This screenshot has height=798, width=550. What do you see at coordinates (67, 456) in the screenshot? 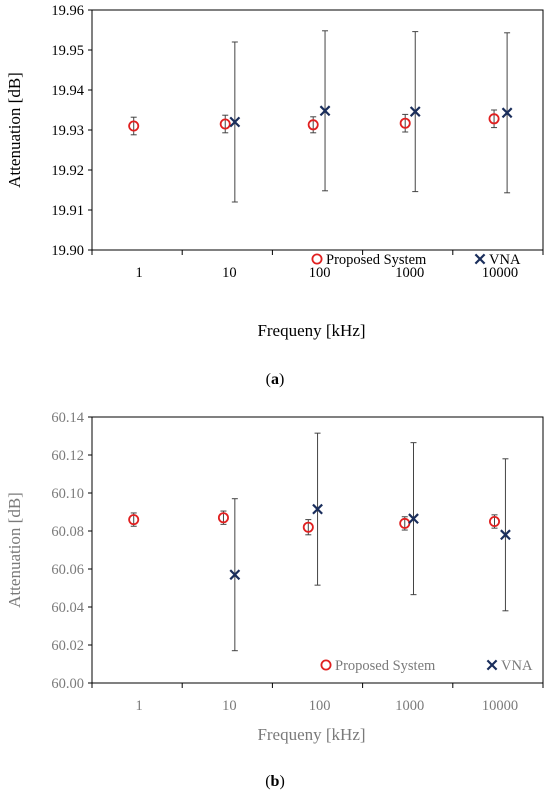
I see `y-tick-label: 60.12` at bounding box center [67, 456].